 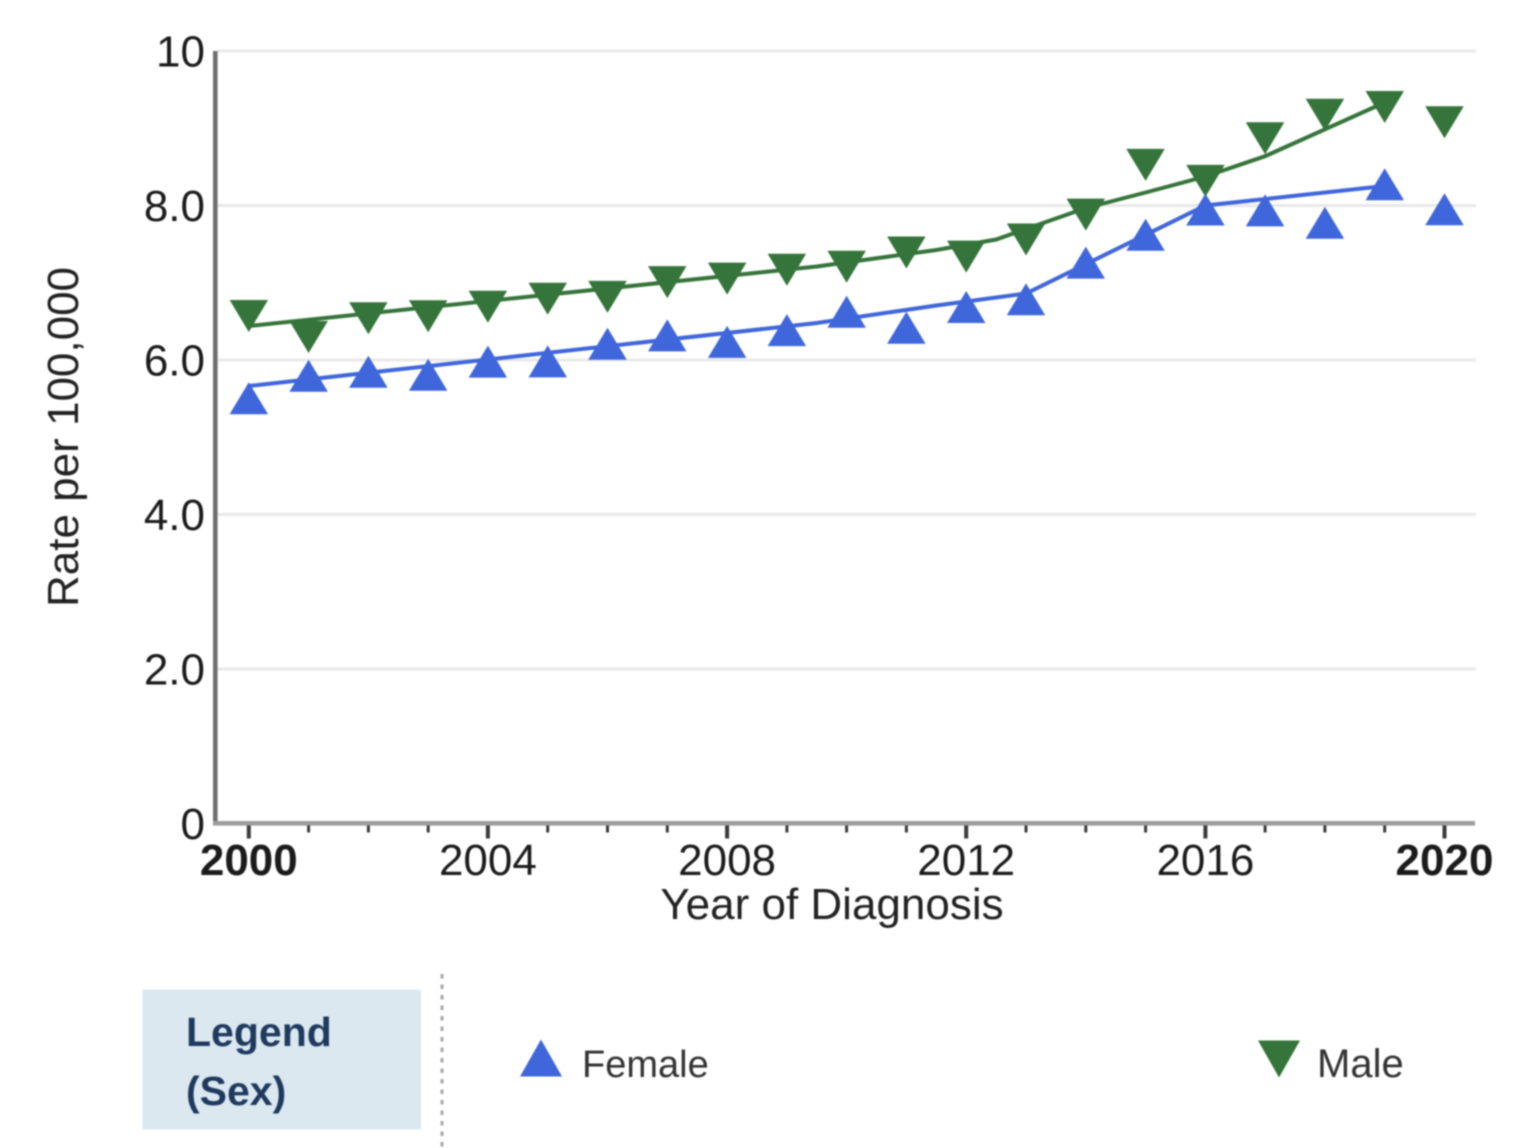 What do you see at coordinates (727, 860) in the screenshot?
I see `svg-text: 2008` at bounding box center [727, 860].